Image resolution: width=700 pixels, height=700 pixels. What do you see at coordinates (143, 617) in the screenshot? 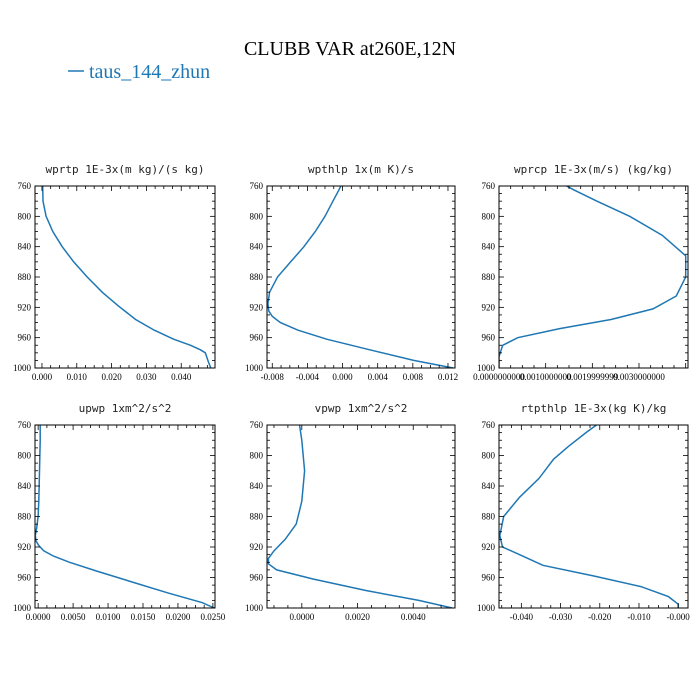
I see `x-tick-label: 0.0150` at bounding box center [143, 617].